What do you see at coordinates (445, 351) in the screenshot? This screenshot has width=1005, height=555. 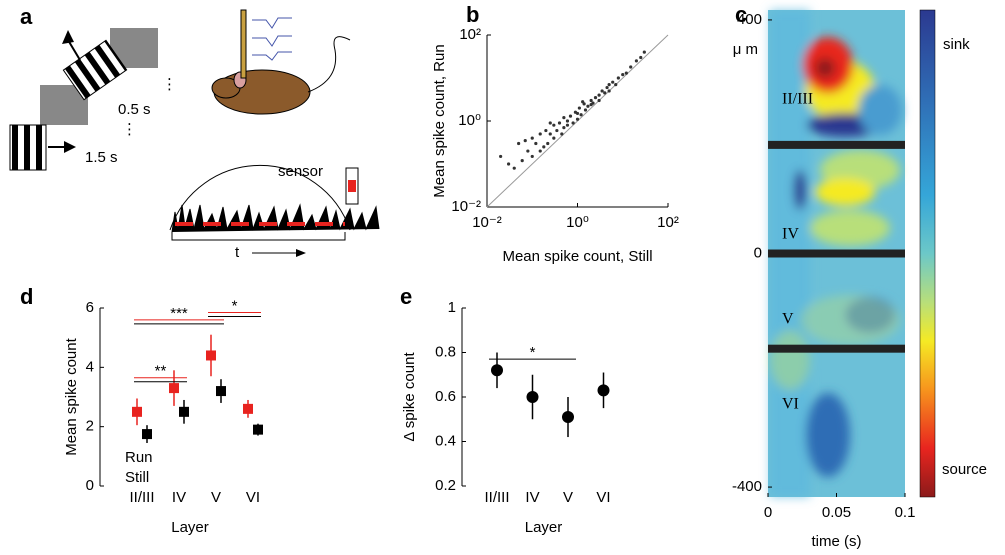 I see `y-tick-label: 0.8` at bounding box center [445, 351].